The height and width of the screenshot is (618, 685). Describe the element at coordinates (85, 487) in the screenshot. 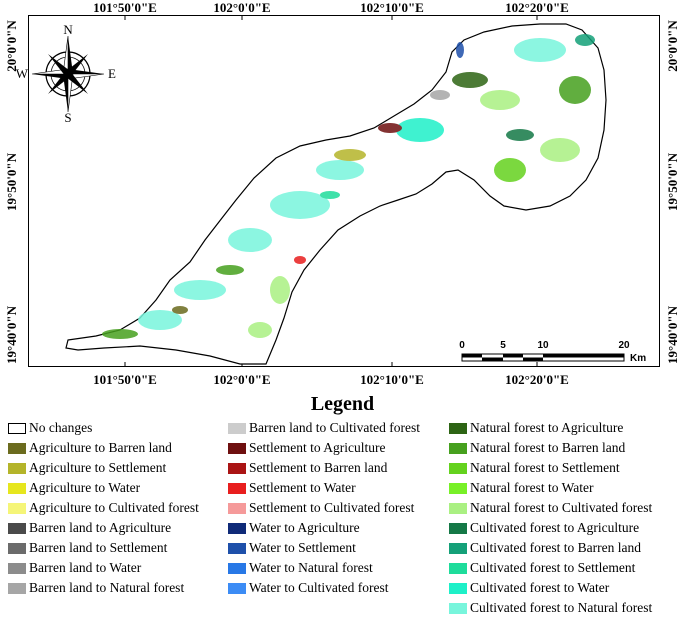

I see `legend-label: Agriculture to Water` at that location.